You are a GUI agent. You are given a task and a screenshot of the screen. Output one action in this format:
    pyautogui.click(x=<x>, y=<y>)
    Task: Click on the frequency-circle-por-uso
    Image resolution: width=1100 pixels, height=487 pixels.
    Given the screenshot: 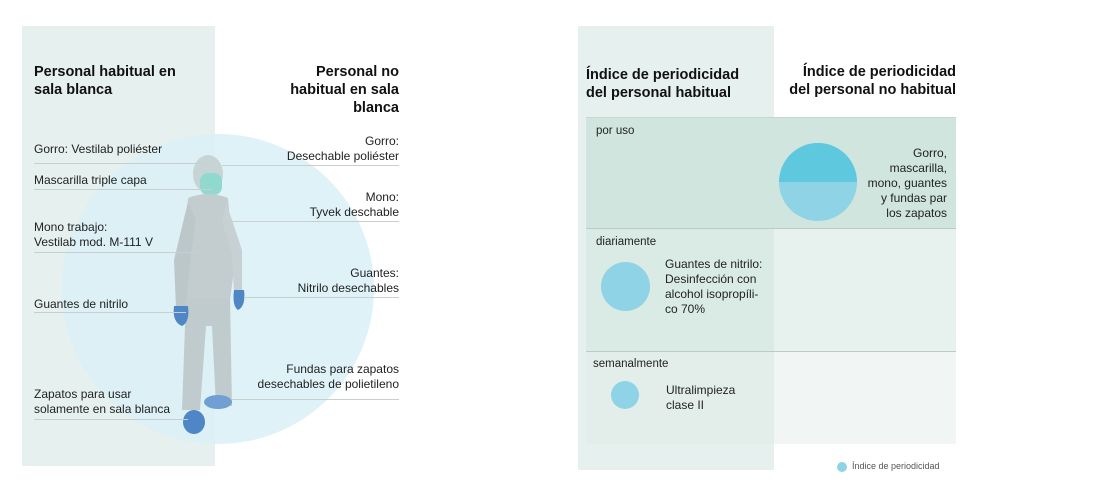 What is the action you would take?
    pyautogui.click(x=818, y=182)
    